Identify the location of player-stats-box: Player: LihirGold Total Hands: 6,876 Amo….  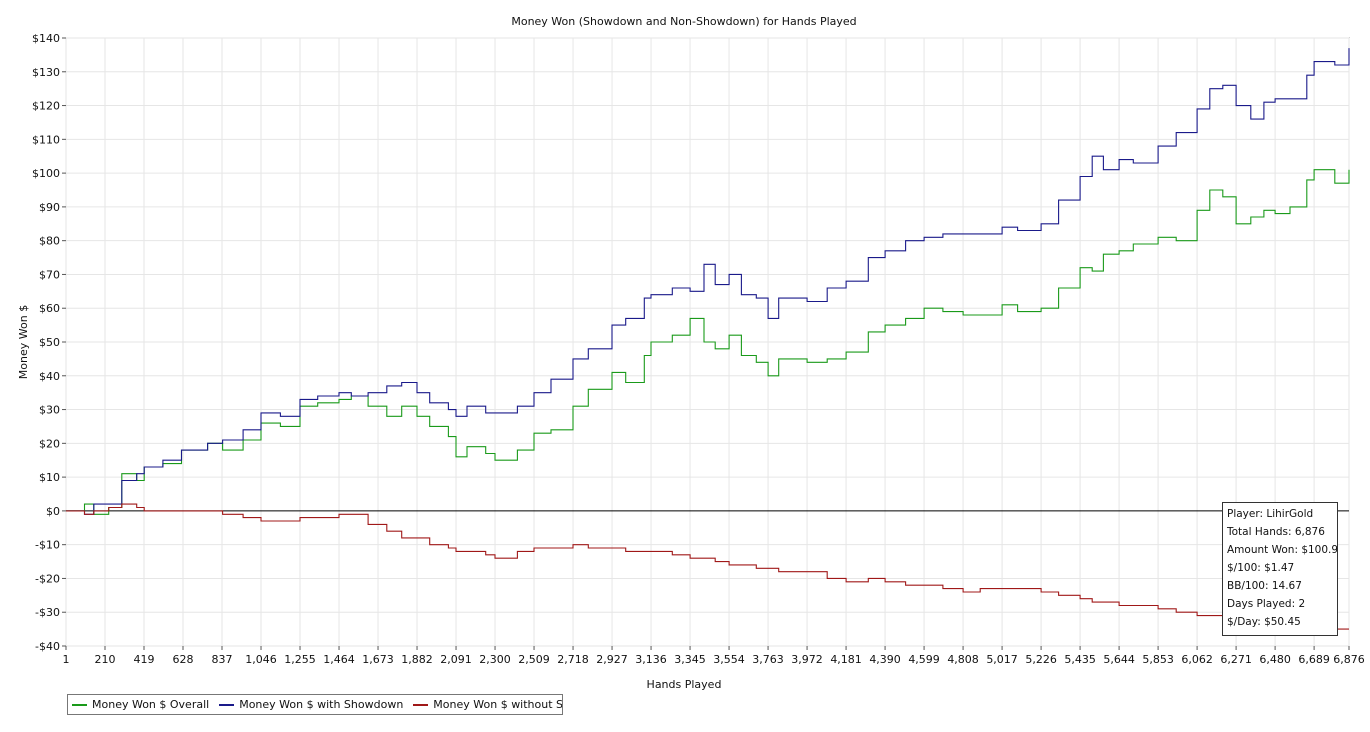
(1280, 569).